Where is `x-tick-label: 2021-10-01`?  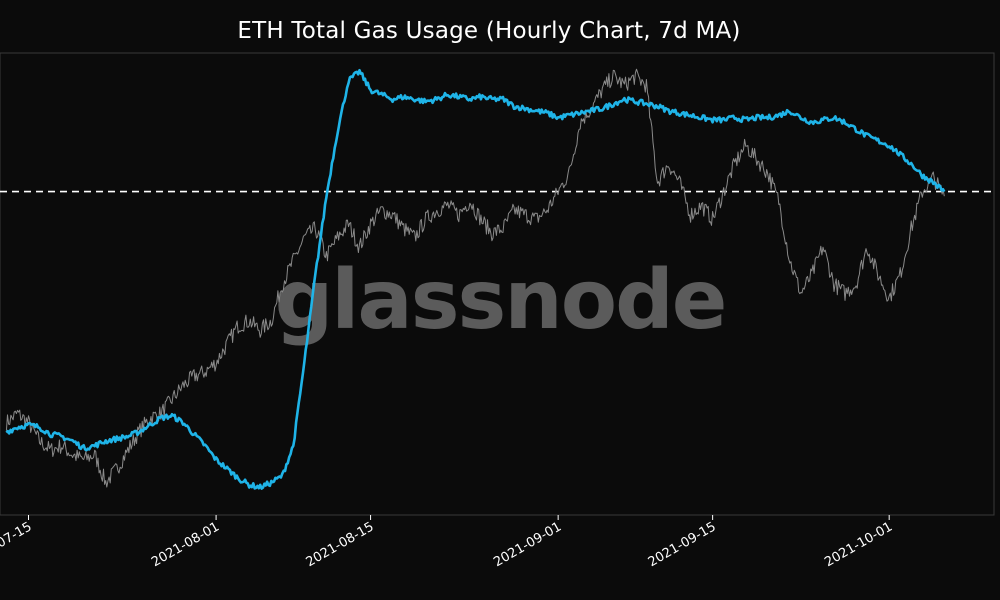
x-tick-label: 2021-10-01 is located at coordinates (858, 544).